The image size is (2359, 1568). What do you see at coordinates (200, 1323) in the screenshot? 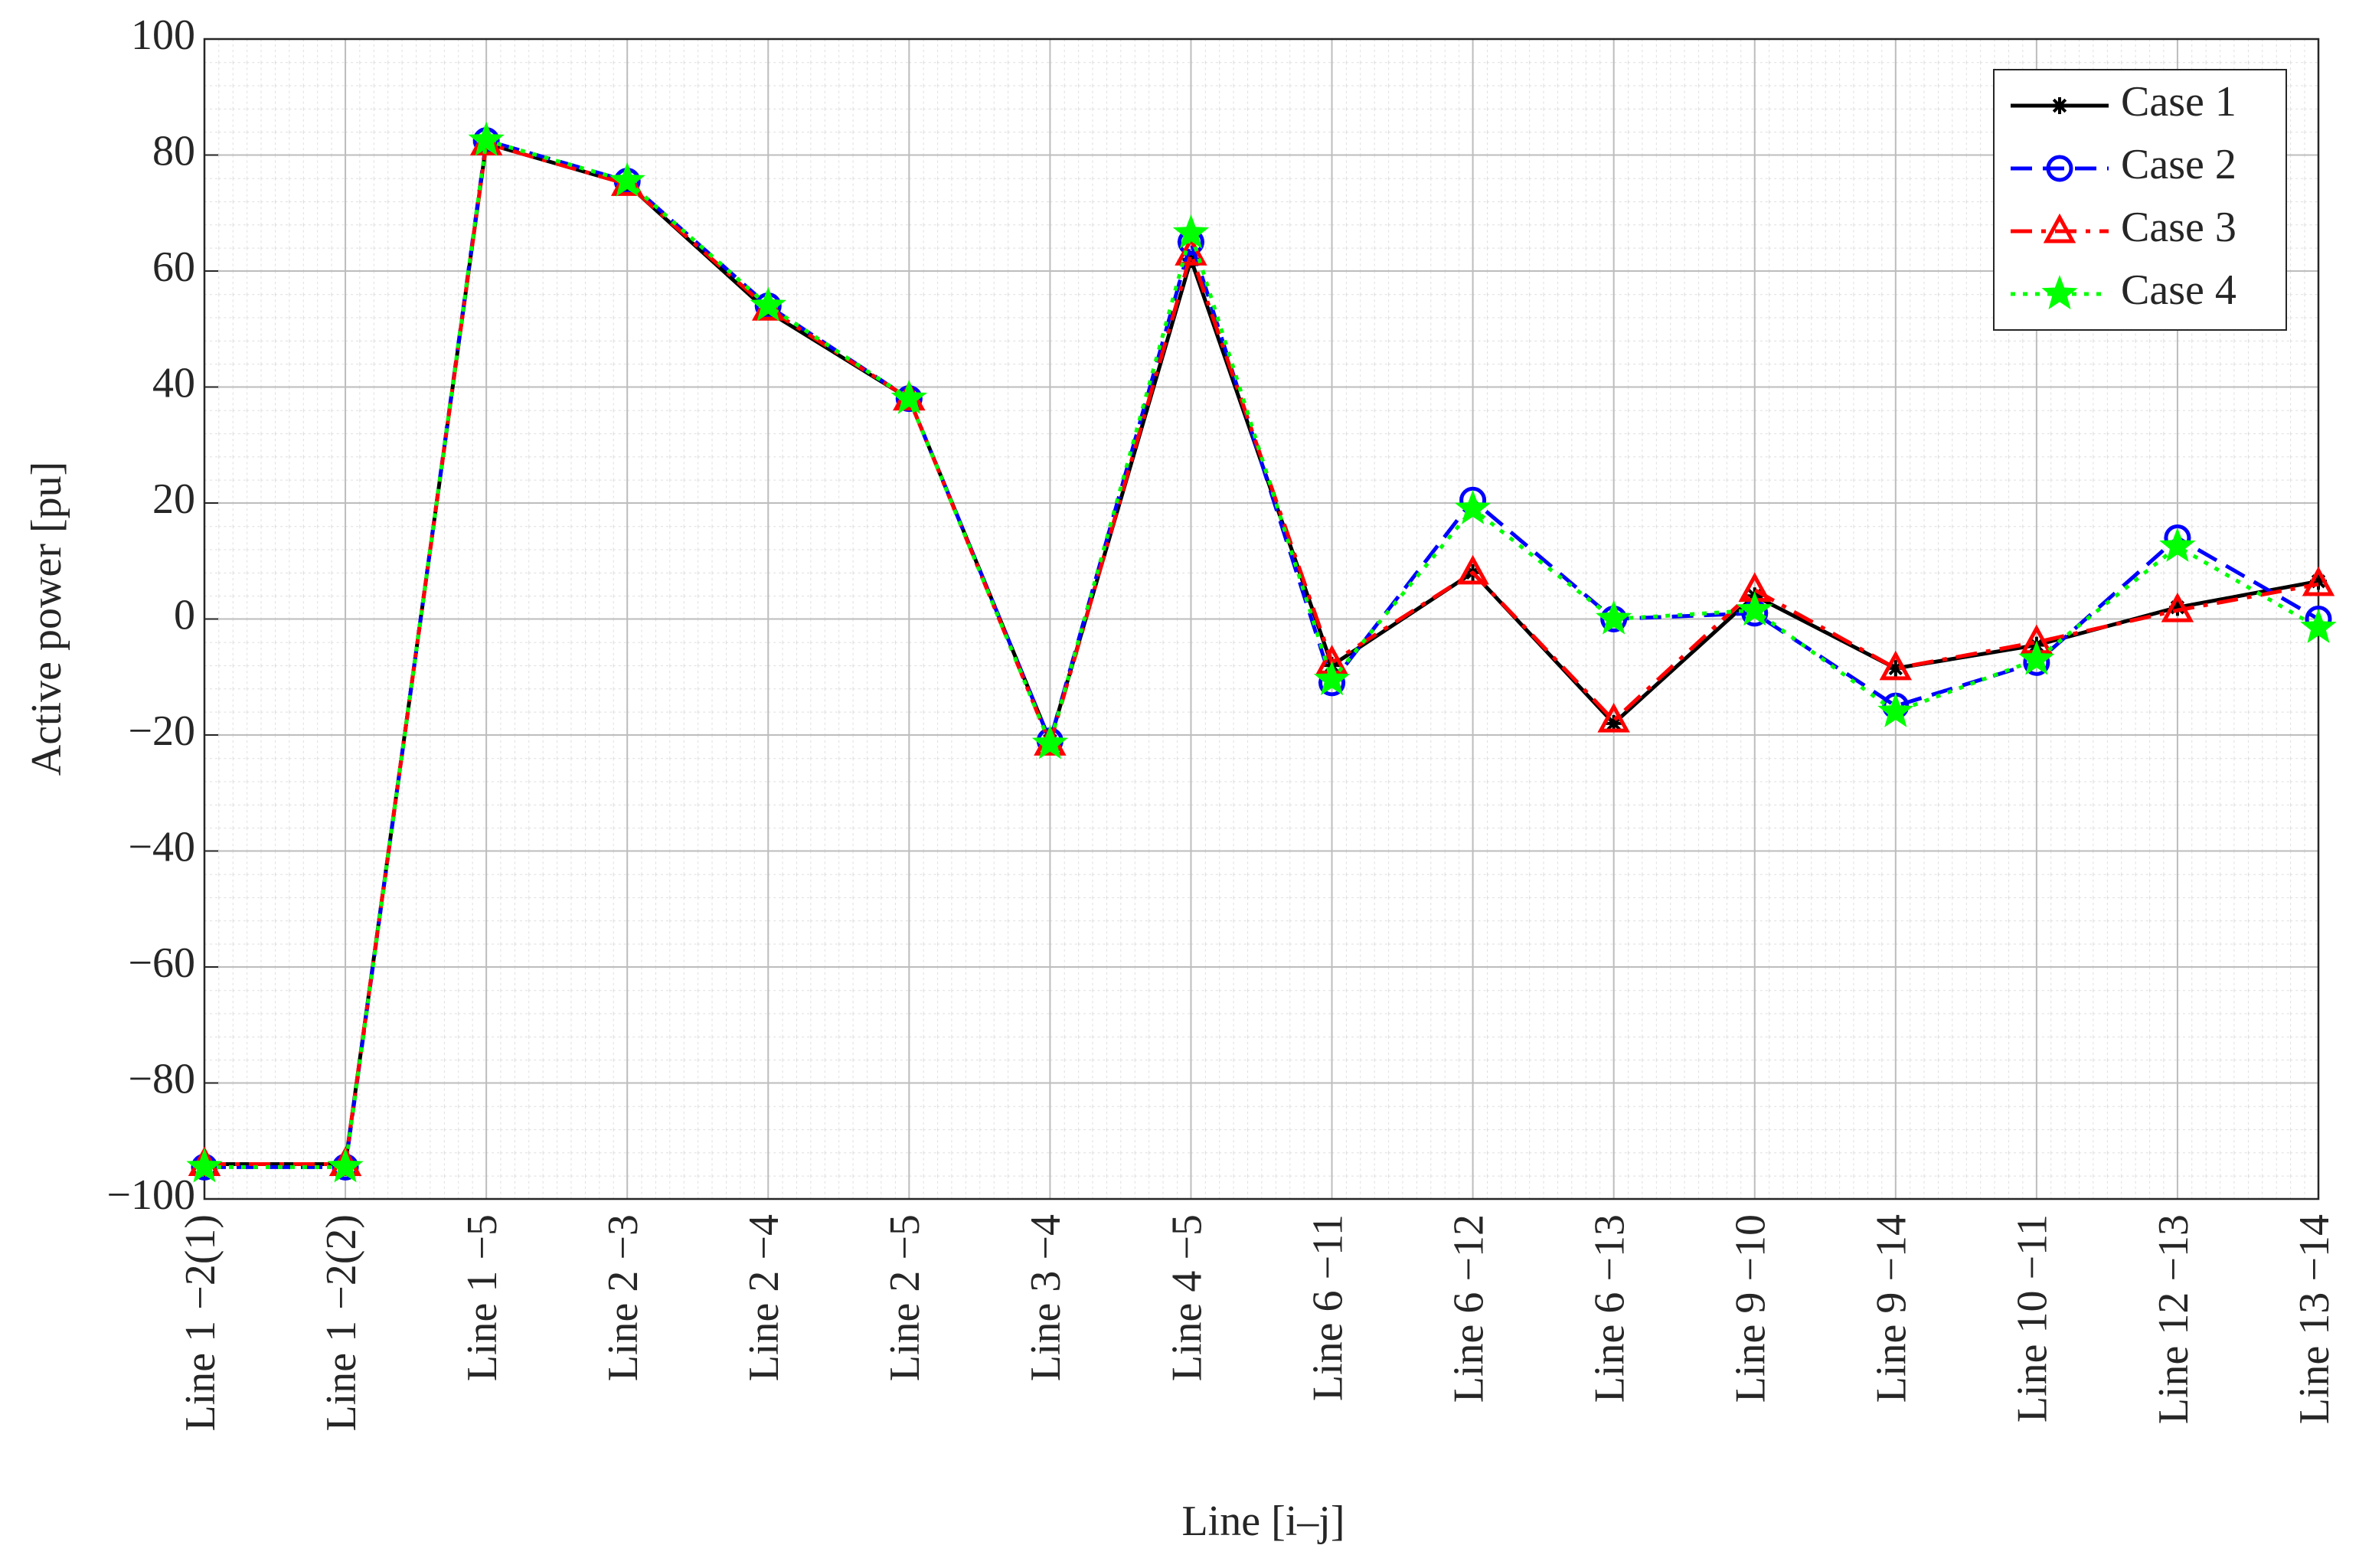
I see `x-tick-label: Line 1 −2(1)` at bounding box center [200, 1323].